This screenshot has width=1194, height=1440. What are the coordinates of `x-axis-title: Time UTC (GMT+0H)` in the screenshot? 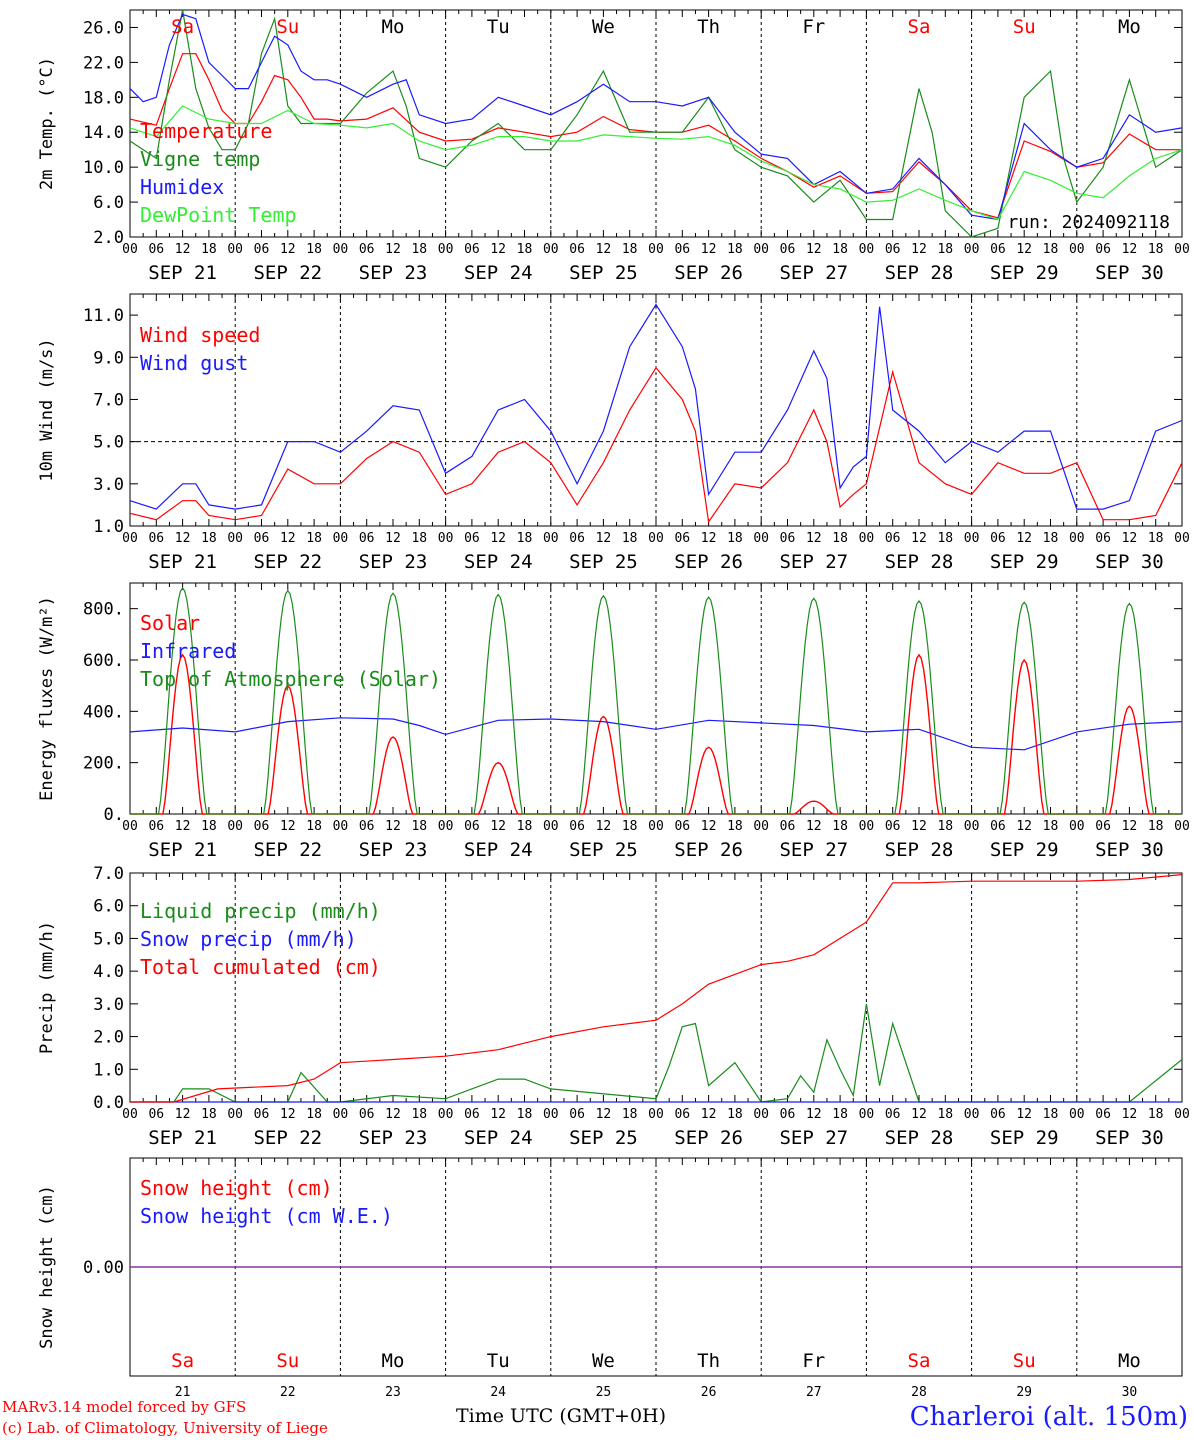 It's located at (561, 1416).